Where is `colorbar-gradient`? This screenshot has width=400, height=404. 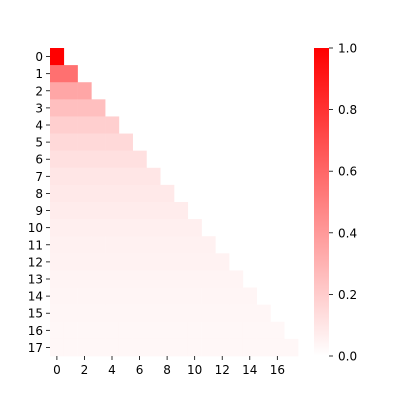 colorbar-gradient is located at coordinates (321, 202).